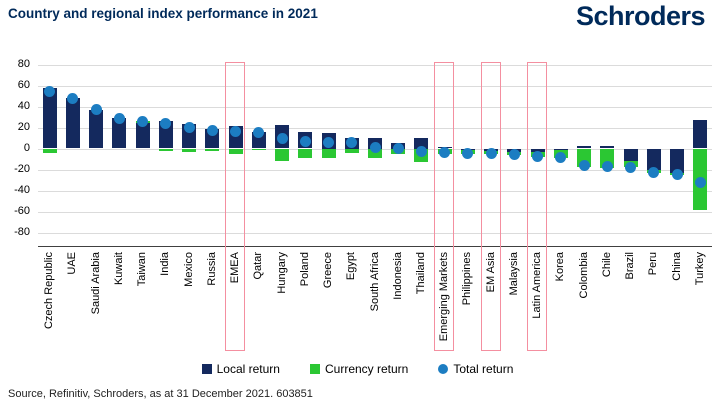 Image resolution: width=715 pixels, height=405 pixels. Describe the element at coordinates (49, 291) in the screenshot. I see `x-axis-category-label: Czech Republic` at that location.